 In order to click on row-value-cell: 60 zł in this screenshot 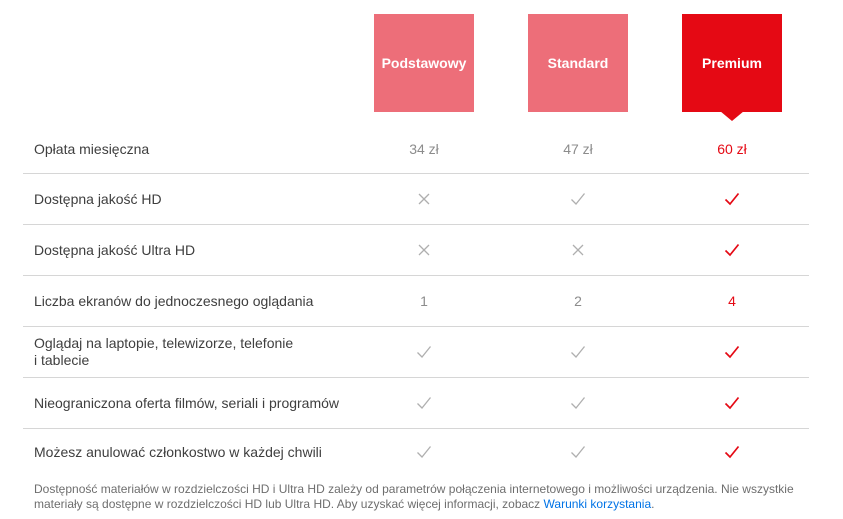, I will do `click(732, 149)`.